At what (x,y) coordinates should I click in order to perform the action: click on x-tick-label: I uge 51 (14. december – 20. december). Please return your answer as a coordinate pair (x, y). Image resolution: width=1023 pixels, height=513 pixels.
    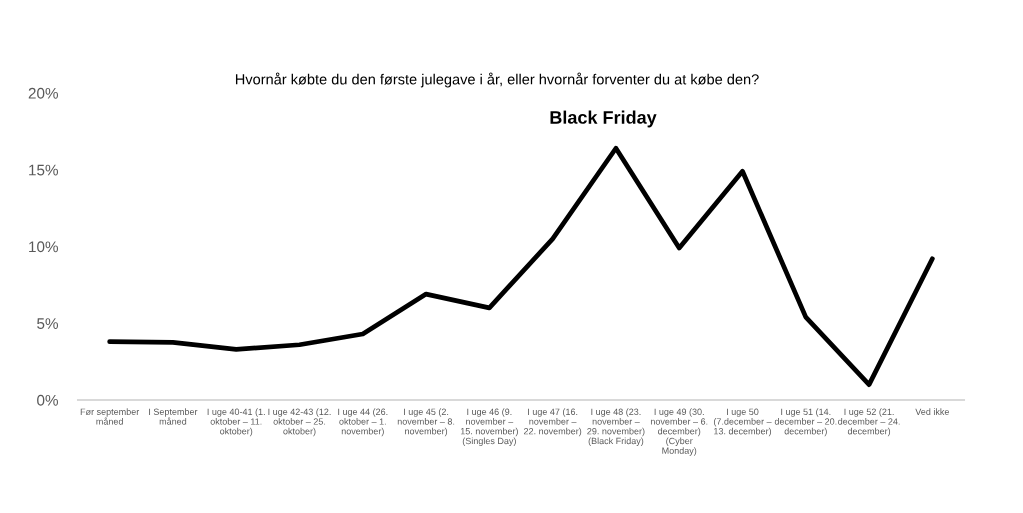
    Looking at the image, I should click on (805, 422).